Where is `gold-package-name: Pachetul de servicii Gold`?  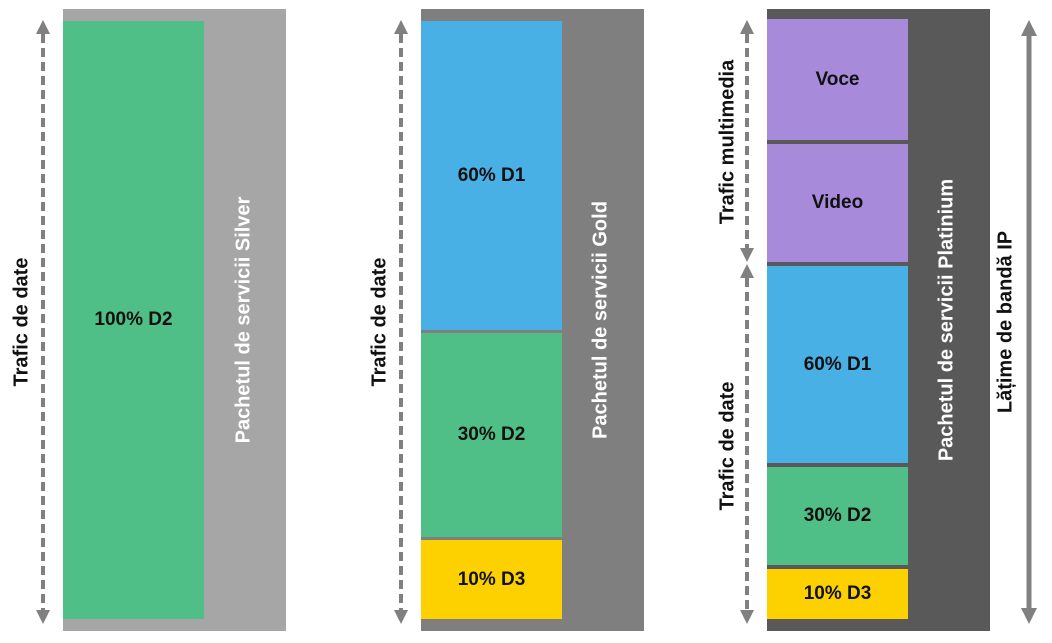 gold-package-name: Pachetul de servicii Gold is located at coordinates (600, 320).